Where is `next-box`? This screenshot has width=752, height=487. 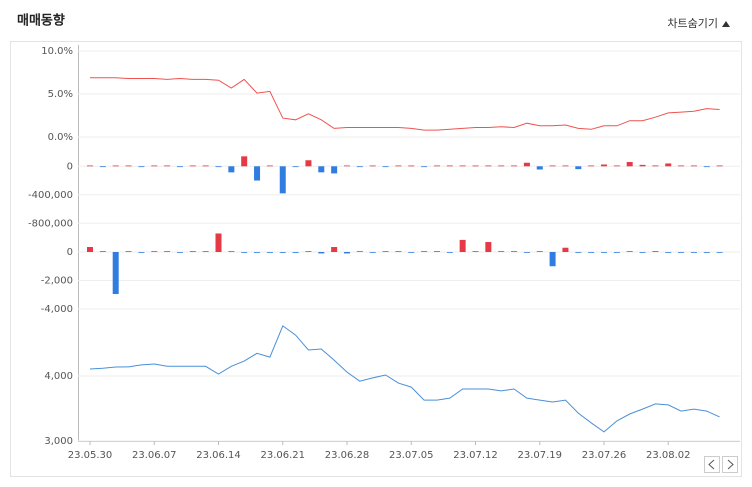 next-box is located at coordinates (730, 464).